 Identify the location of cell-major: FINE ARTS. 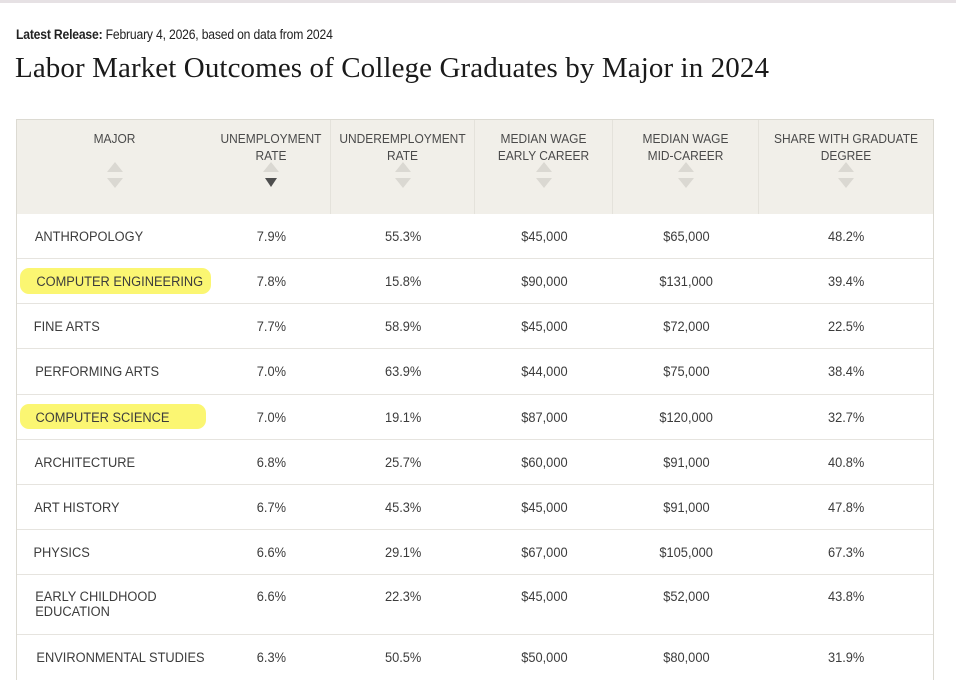
(66, 326).